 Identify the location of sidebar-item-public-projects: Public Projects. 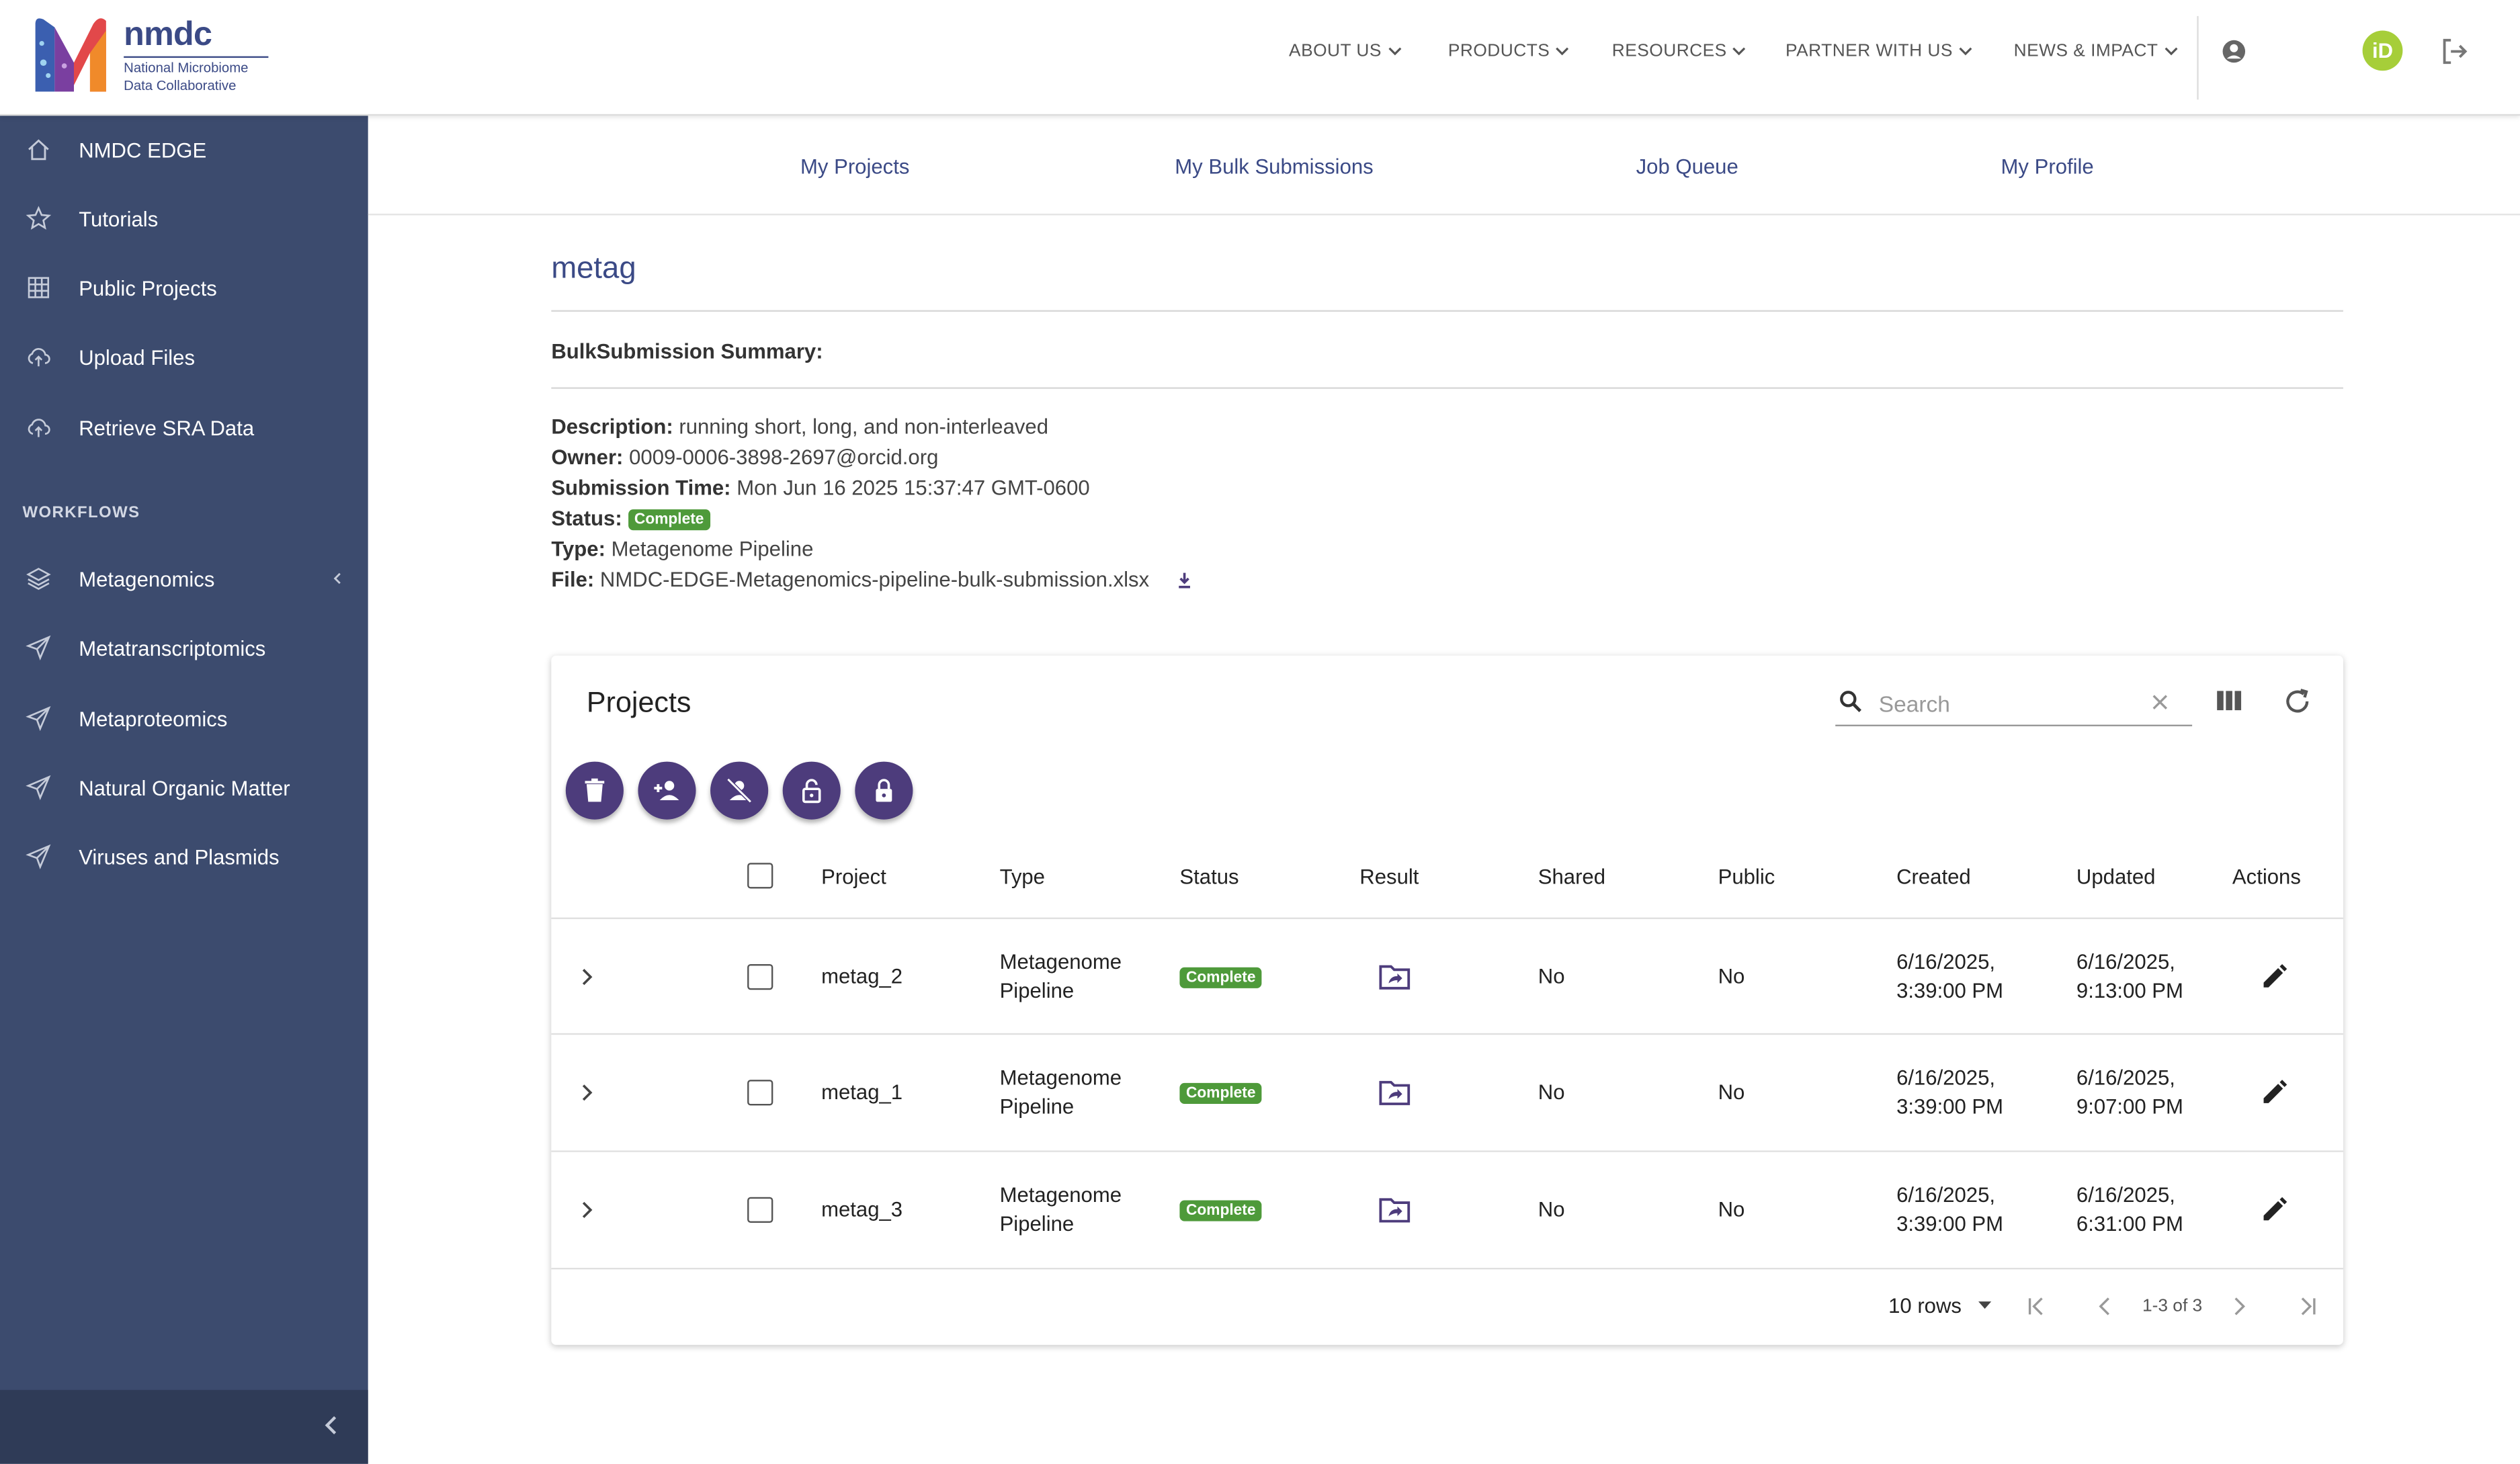
(184, 287).